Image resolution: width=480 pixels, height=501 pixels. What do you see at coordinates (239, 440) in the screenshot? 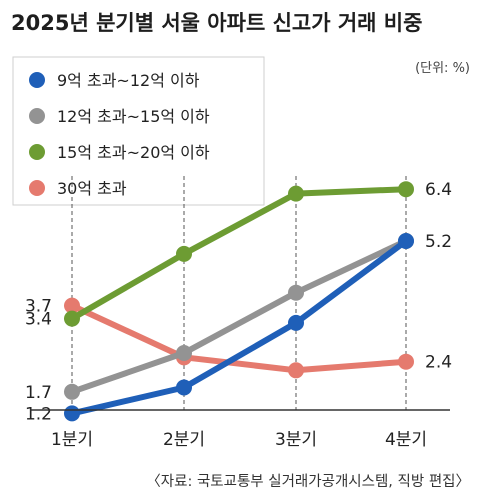
I see `x-tick-labels: 1분기 2분기 3분기 4분기` at bounding box center [239, 440].